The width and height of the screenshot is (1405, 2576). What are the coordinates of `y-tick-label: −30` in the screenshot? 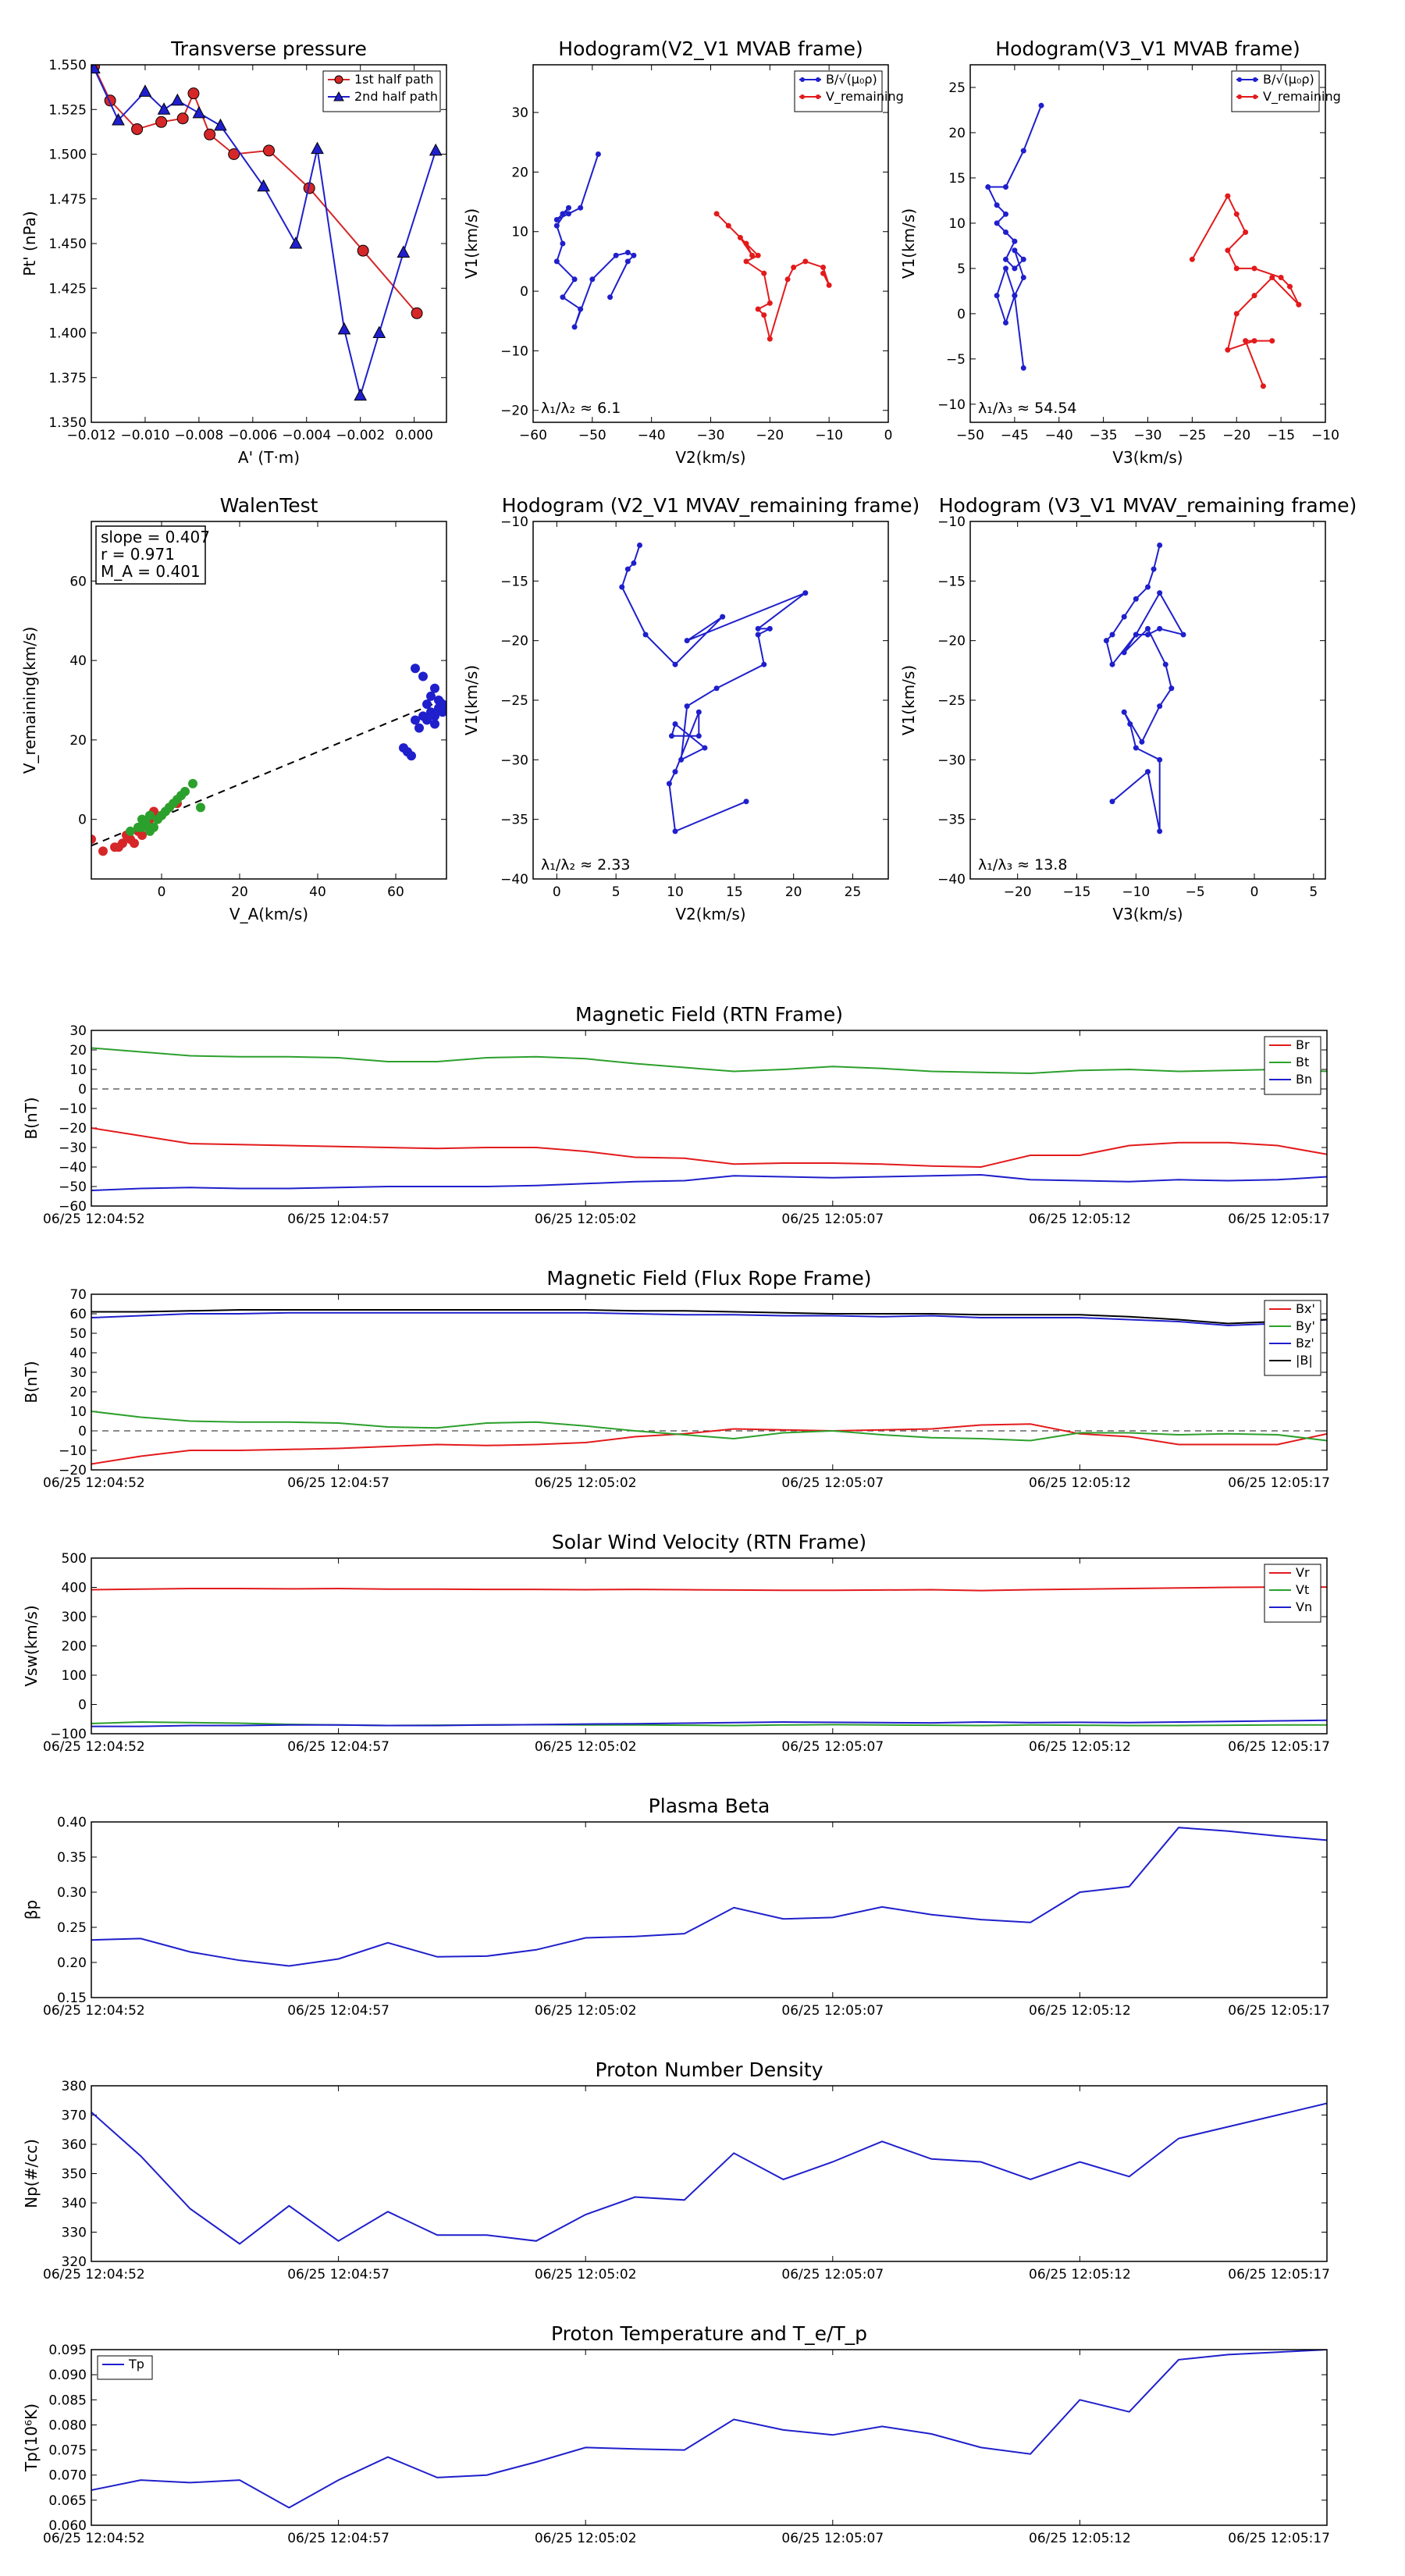 It's located at (952, 760).